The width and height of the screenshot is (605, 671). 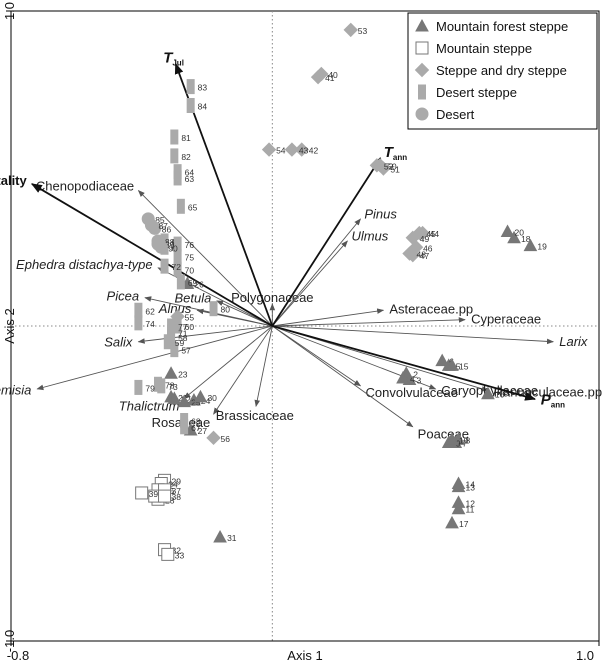 I want to click on taxon-label-salix: Salix, so click(x=118, y=341).